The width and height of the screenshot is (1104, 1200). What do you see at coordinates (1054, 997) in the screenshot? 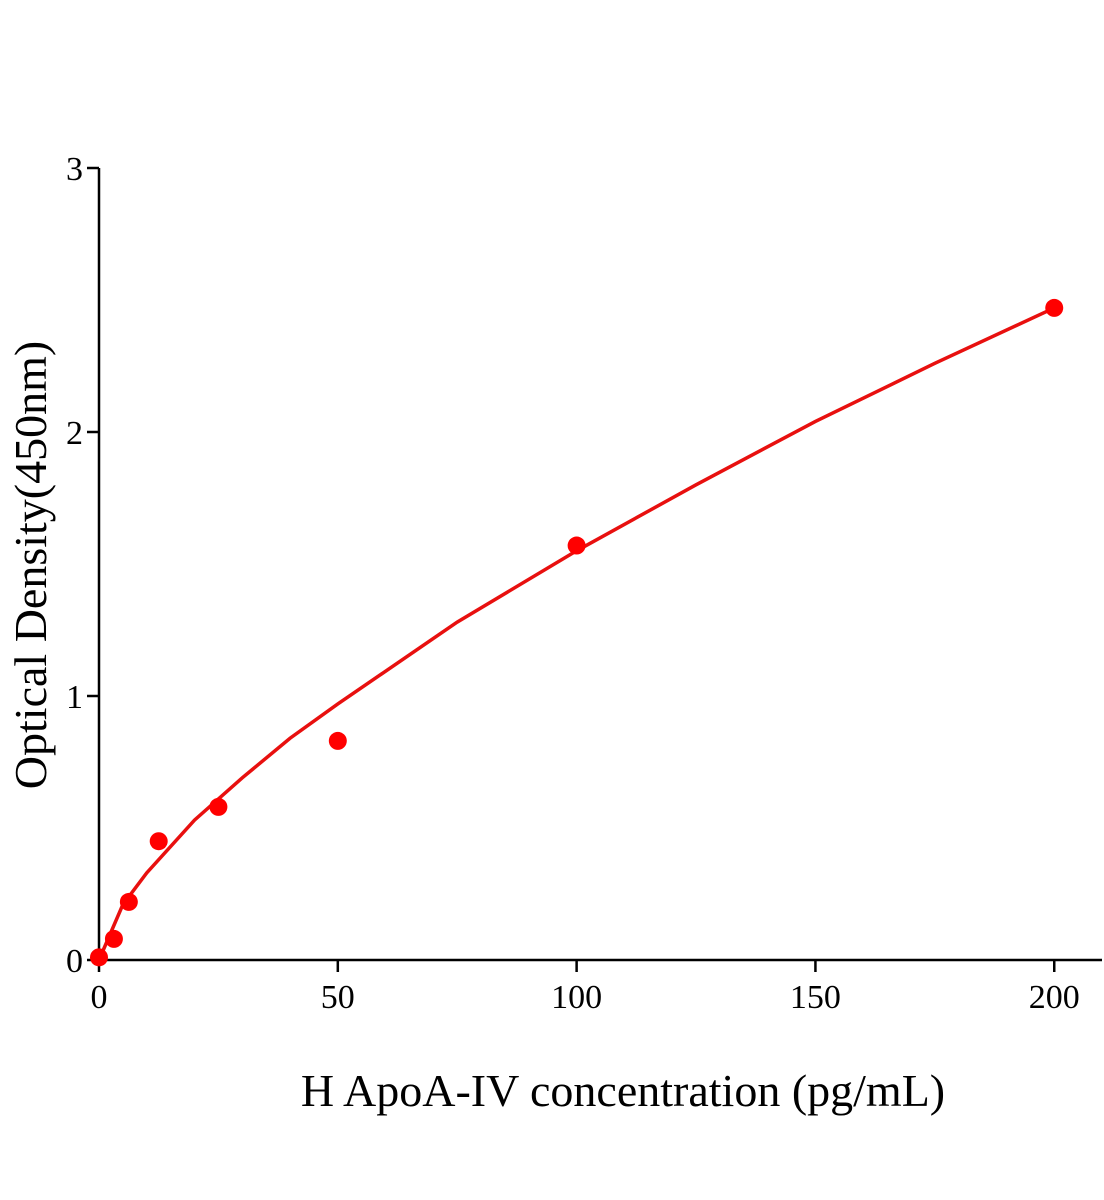
I see `x-tick-label: 200` at bounding box center [1054, 997].